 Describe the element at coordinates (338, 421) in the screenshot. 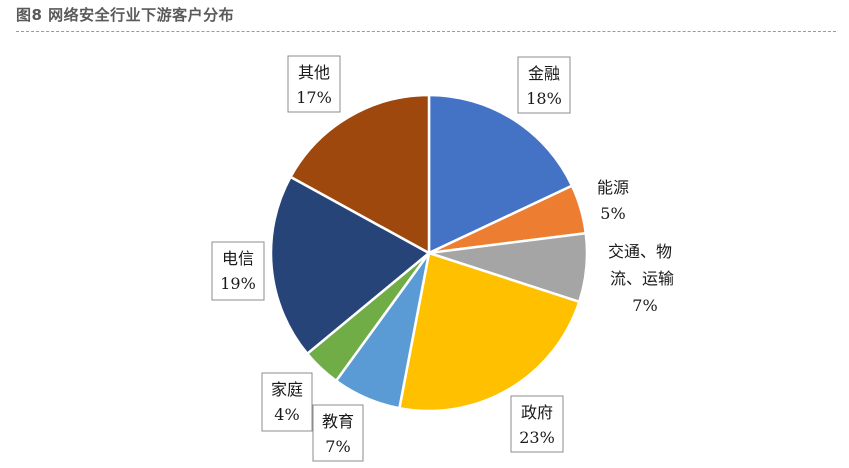

I see `slice-label-name: 教育` at that location.